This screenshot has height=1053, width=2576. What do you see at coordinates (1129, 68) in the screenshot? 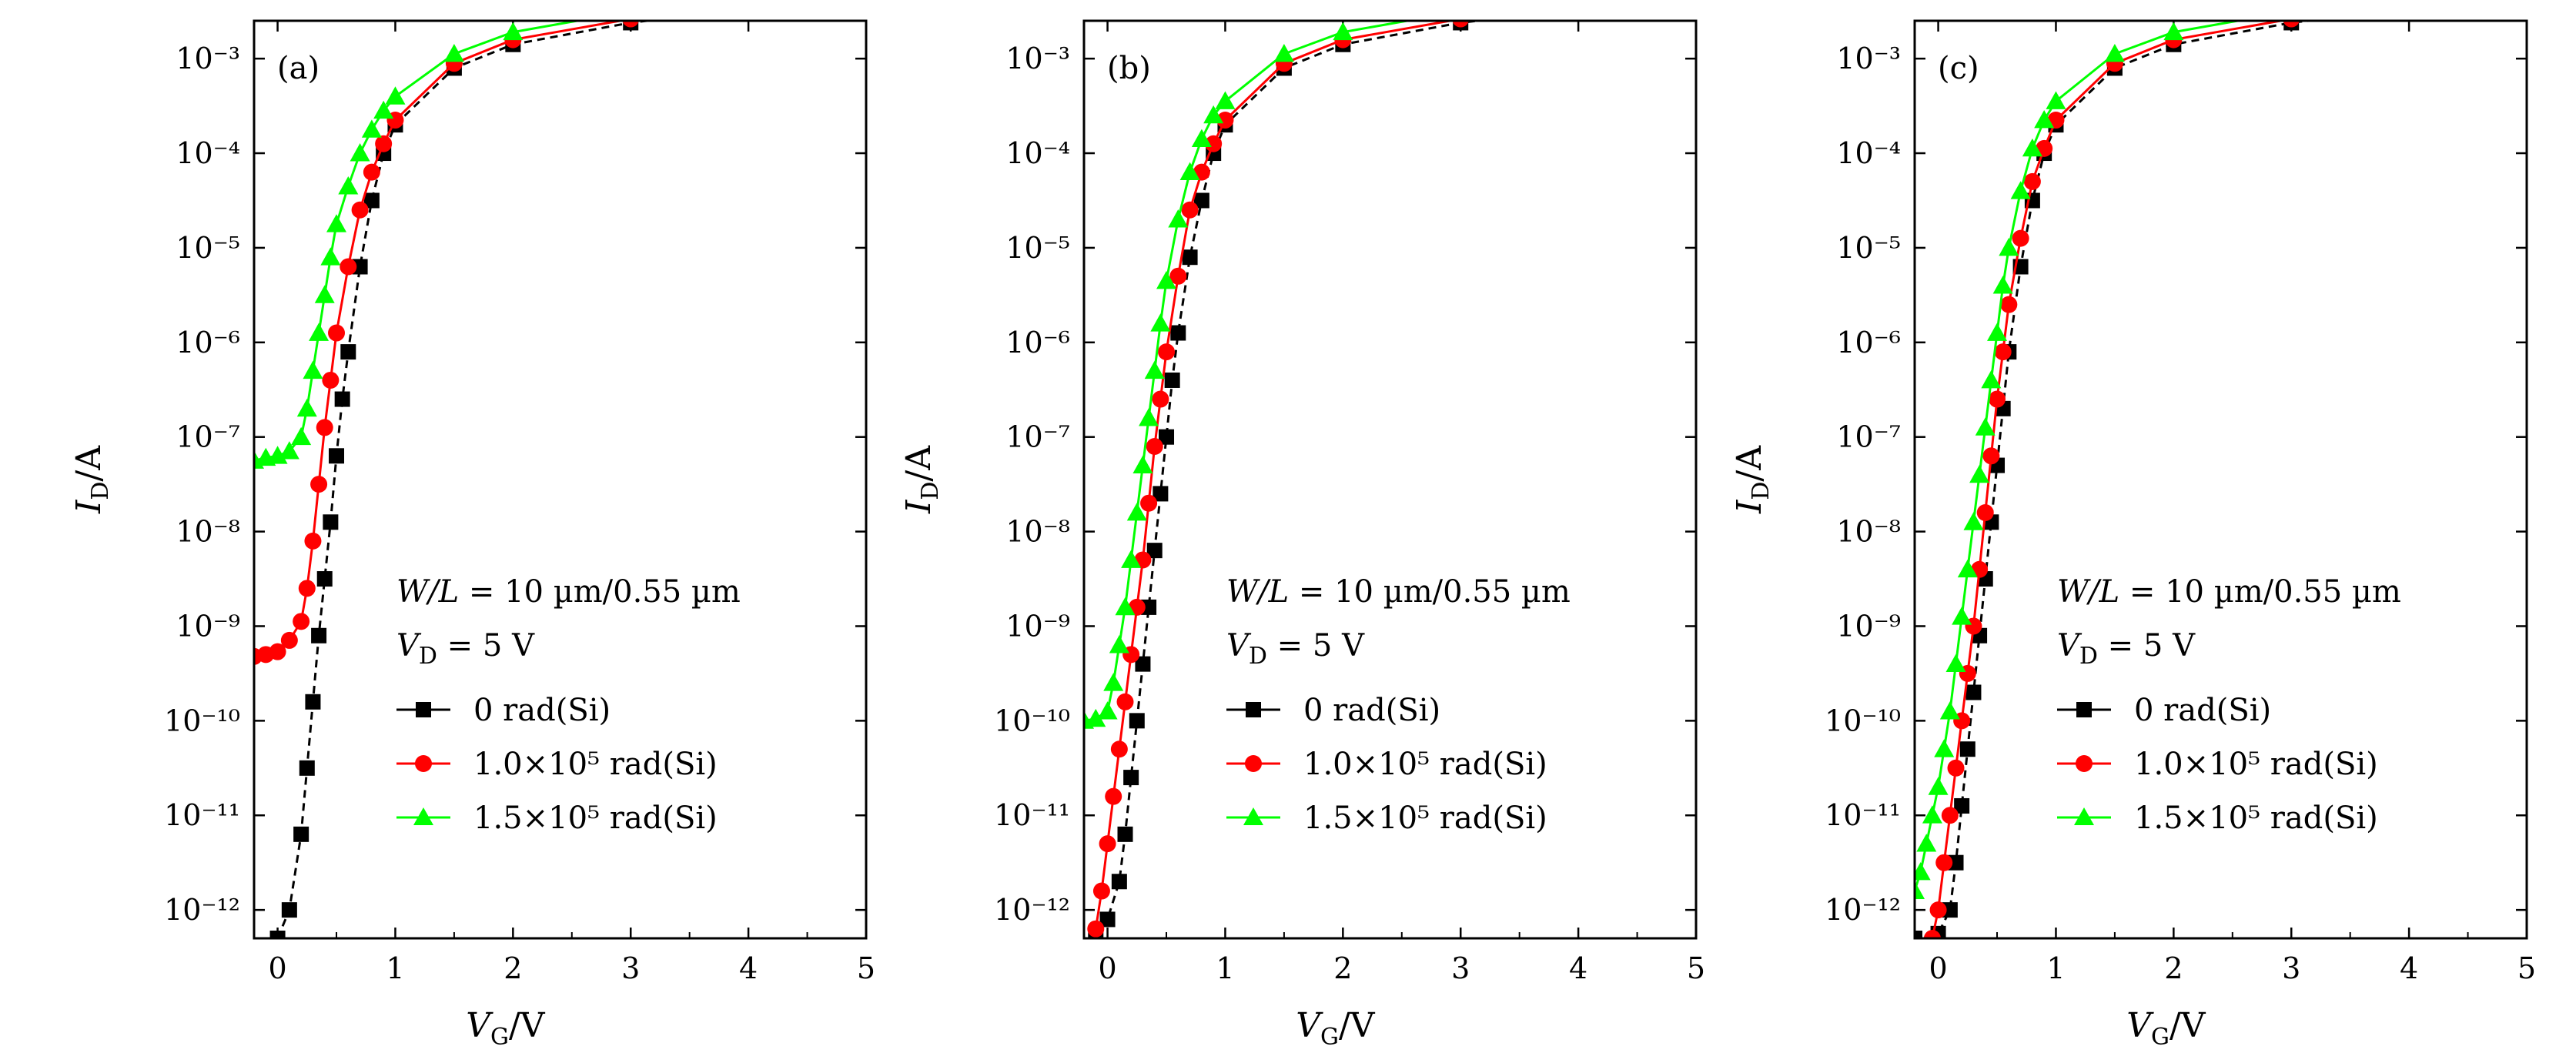
I see `panel-label: (b)` at bounding box center [1129, 68].